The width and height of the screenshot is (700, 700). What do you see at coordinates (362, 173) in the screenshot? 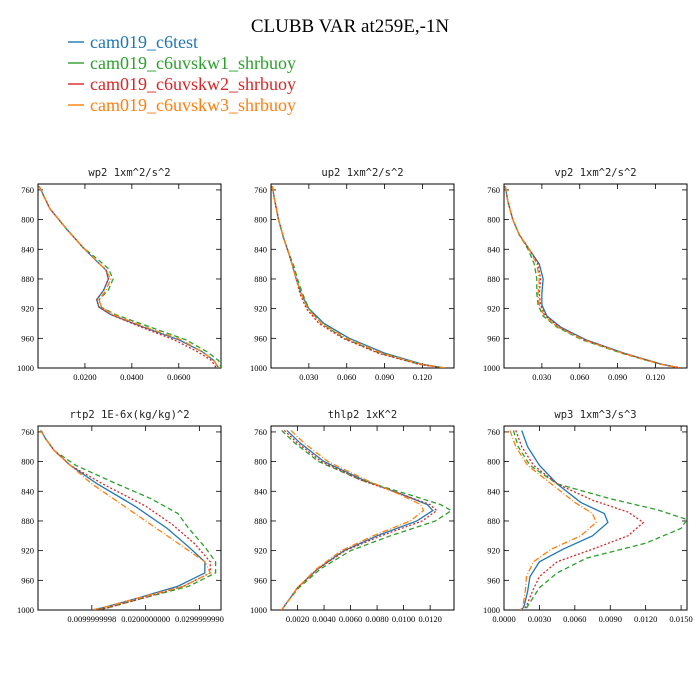
I see `panel-title: up2 1xm^2/s^2` at bounding box center [362, 173].